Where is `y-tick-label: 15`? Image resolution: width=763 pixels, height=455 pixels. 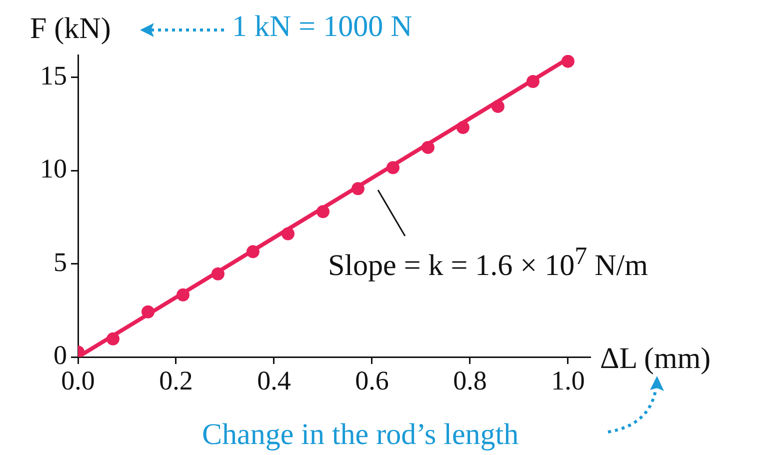 y-tick-label: 15 is located at coordinates (53, 75).